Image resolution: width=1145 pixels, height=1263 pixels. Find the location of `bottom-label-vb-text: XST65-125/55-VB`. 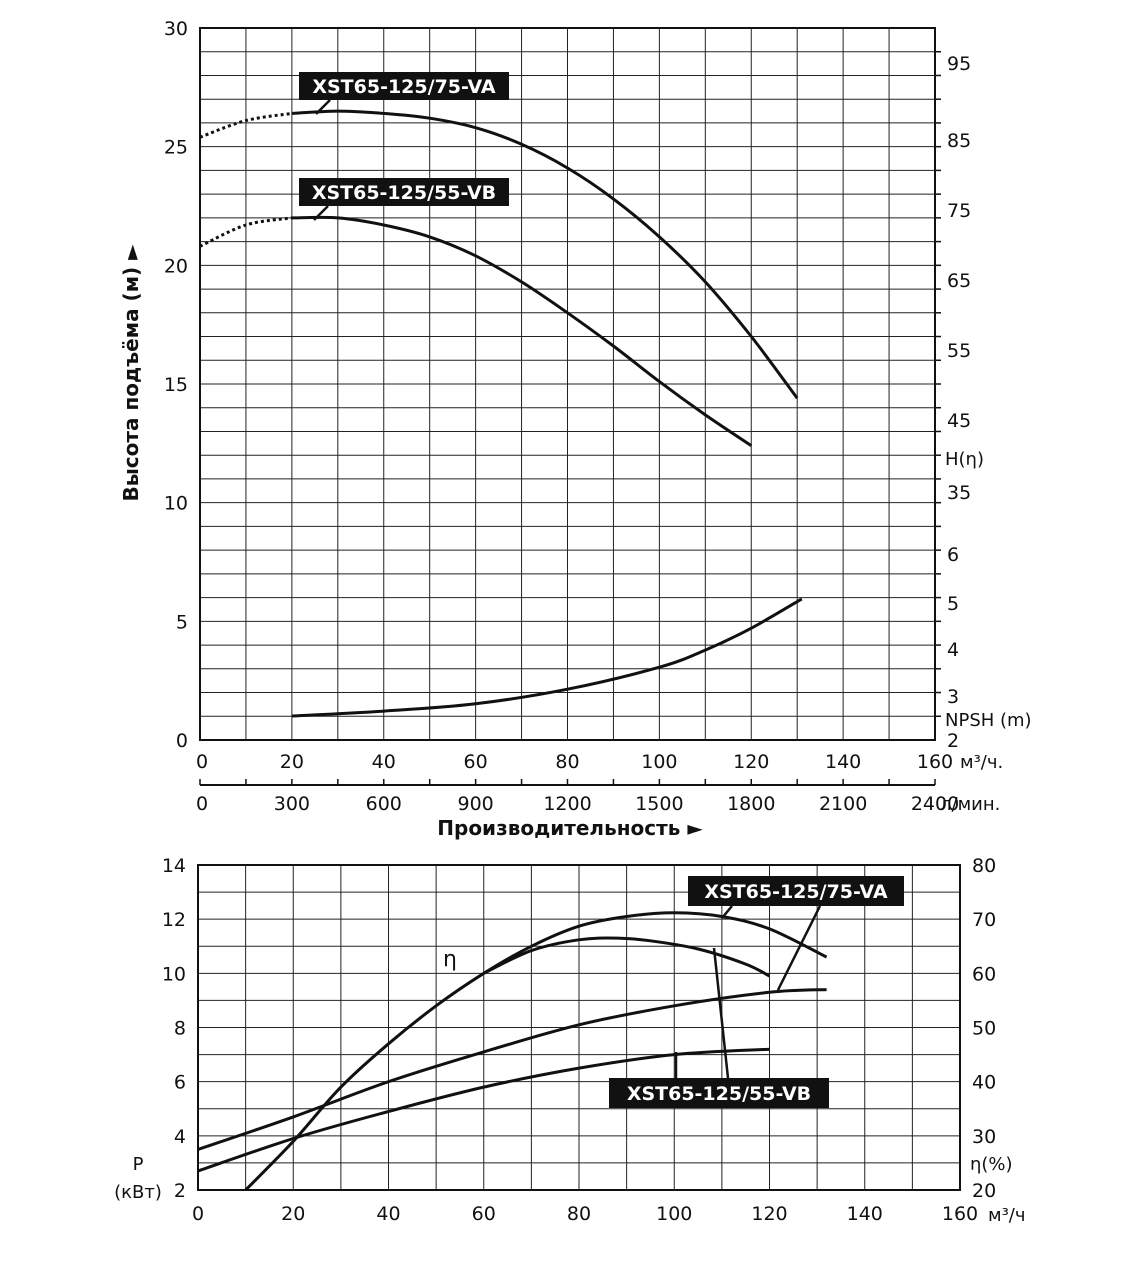

bottom-label-vb-text: XST65-125/55-VB is located at coordinates (719, 1094).